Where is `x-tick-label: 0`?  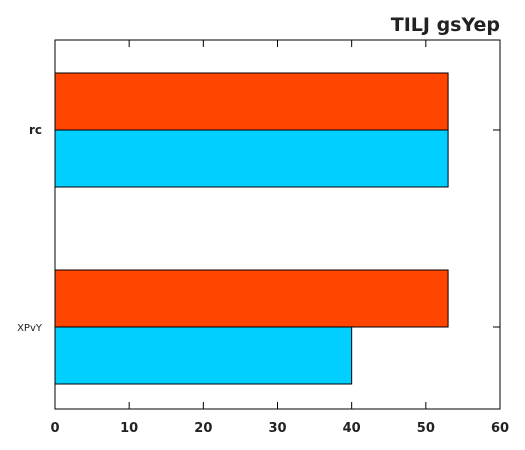 x-tick-label: 0 is located at coordinates (54, 428).